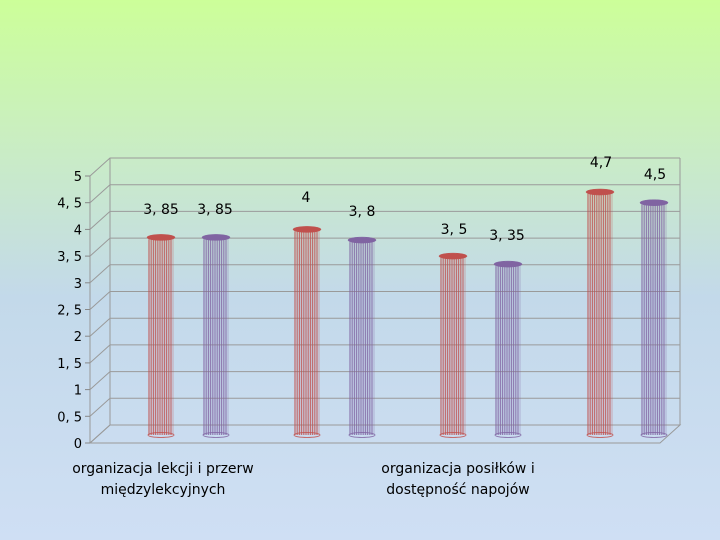 This screenshot has width=720, height=540. Describe the element at coordinates (78, 391) in the screenshot. I see `y-tick-label: 1` at that location.